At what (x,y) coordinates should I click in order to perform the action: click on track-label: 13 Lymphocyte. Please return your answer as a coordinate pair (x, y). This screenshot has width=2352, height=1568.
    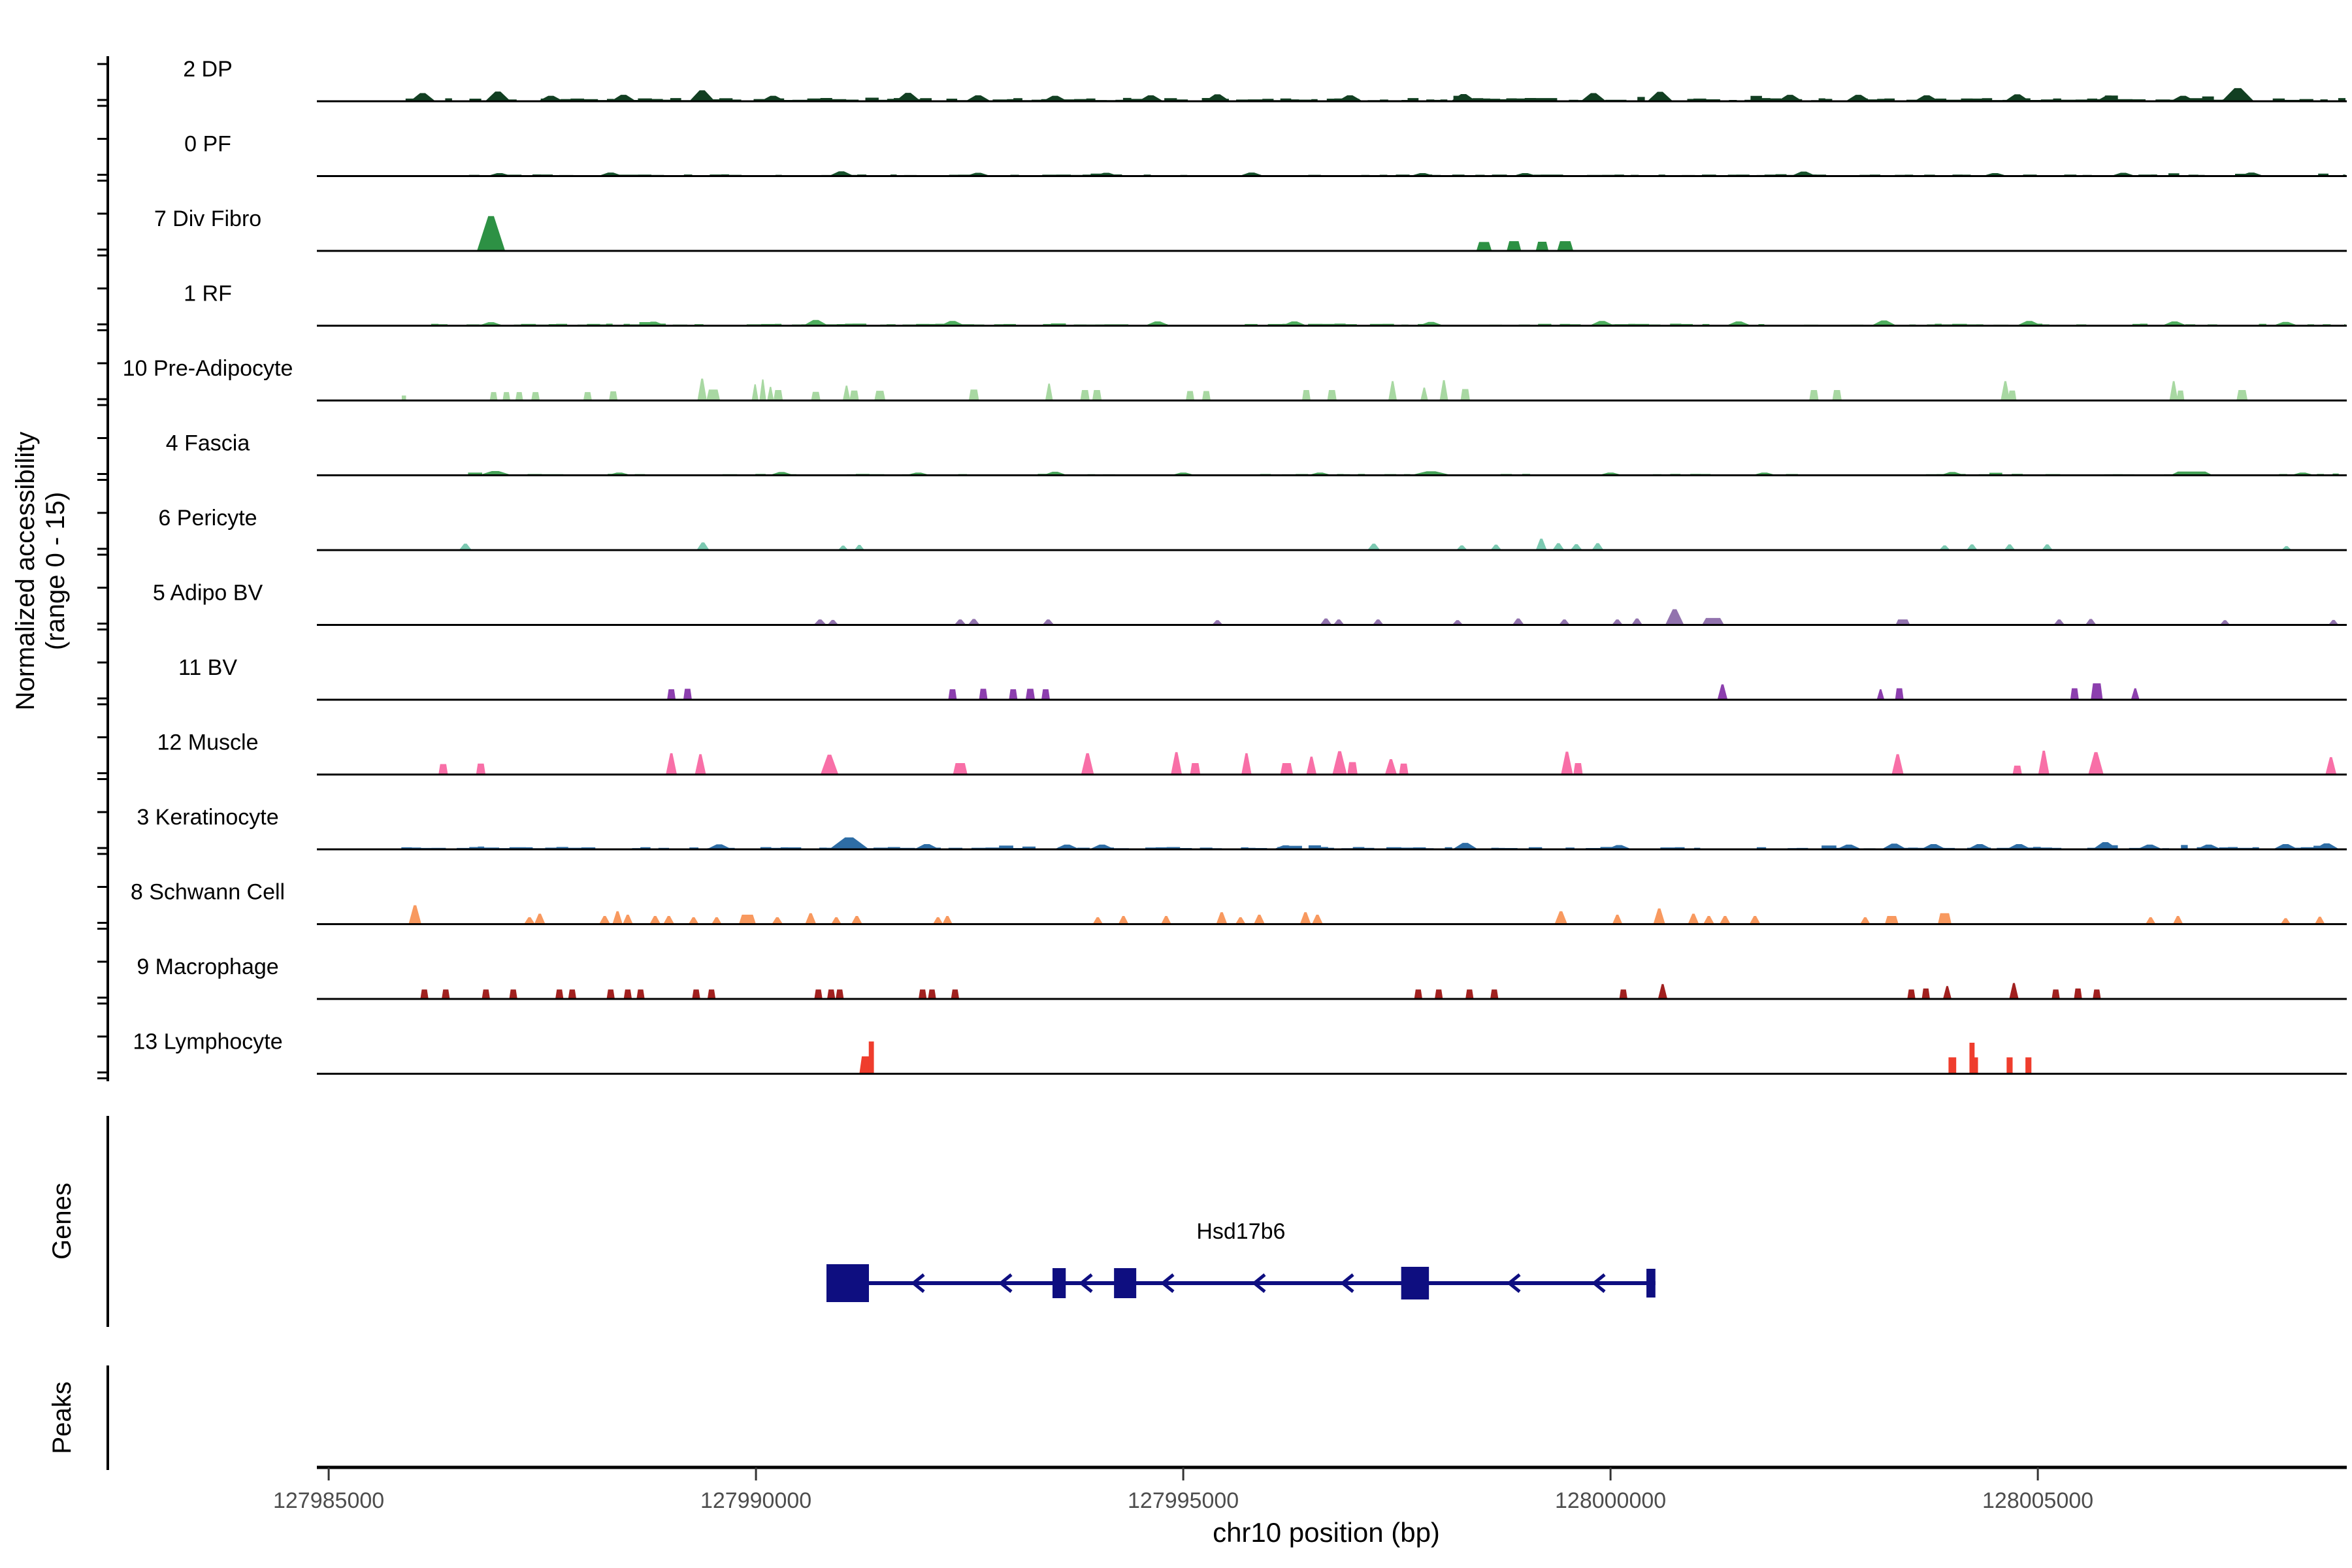
    Looking at the image, I should click on (207, 1042).